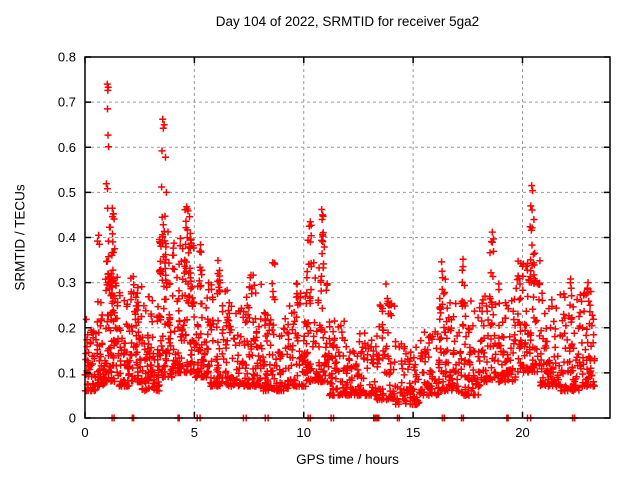 This screenshot has width=640, height=480. I want to click on y-tick-label: 0.8, so click(67, 57).